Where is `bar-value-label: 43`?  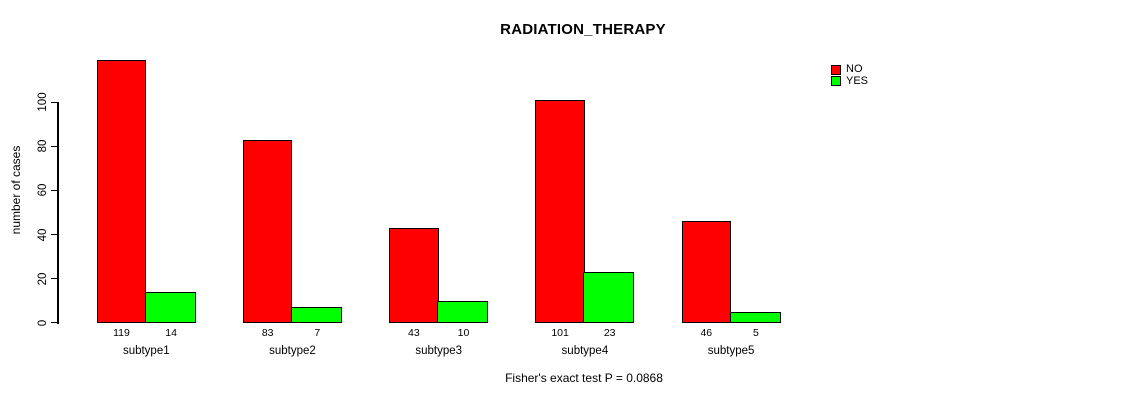 bar-value-label: 43 is located at coordinates (414, 333).